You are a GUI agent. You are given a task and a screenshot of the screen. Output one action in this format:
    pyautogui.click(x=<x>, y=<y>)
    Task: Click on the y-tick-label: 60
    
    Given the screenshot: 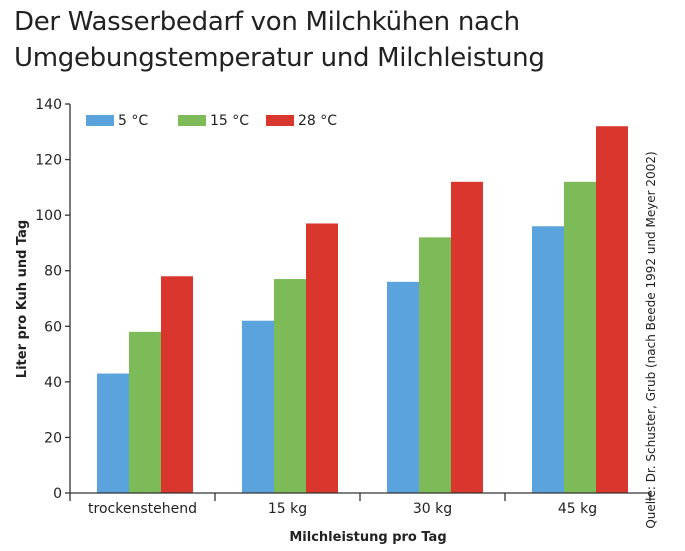 What is the action you would take?
    pyautogui.click(x=53, y=327)
    